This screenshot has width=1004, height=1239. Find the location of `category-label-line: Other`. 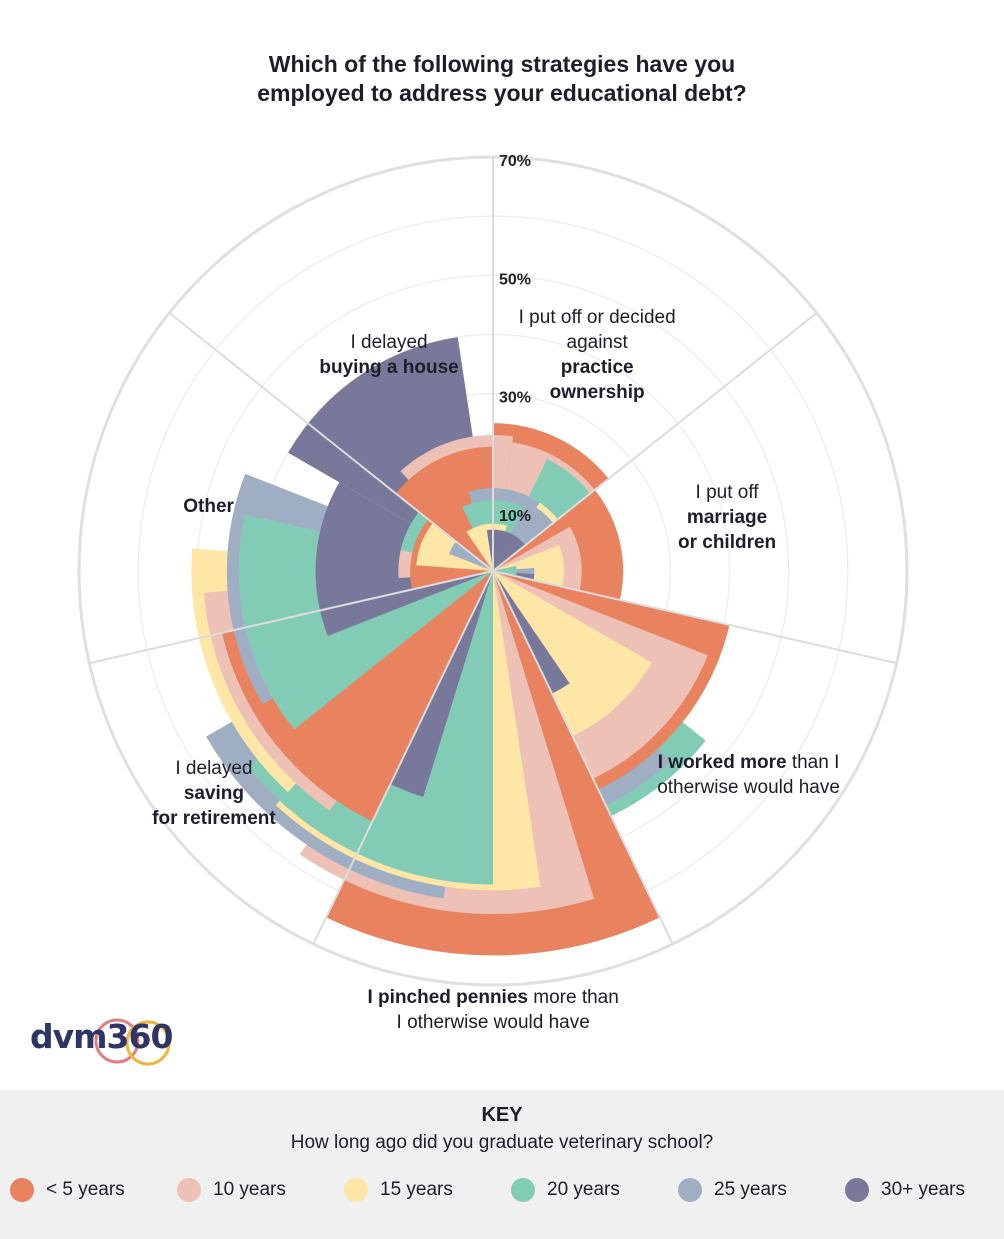

category-label-line: Other is located at coordinates (208, 506).